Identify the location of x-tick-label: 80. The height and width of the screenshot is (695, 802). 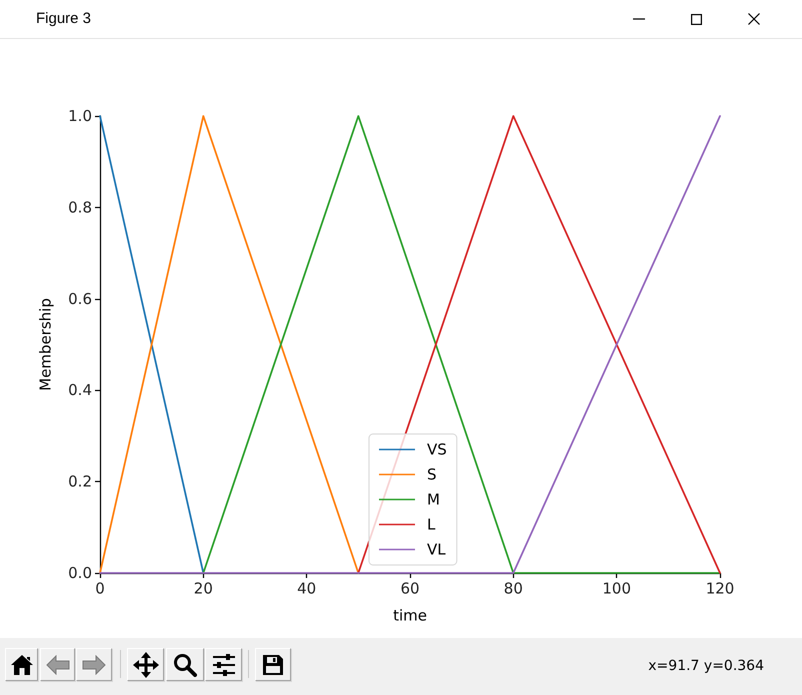
(513, 589).